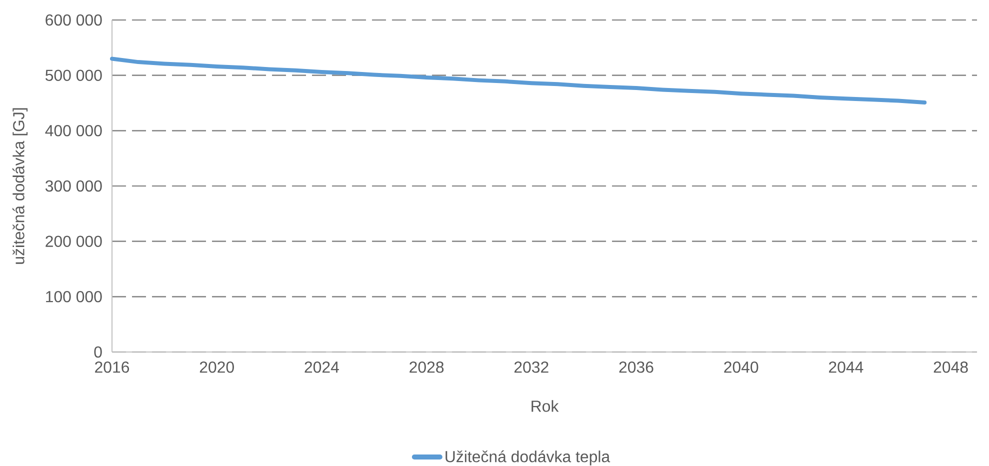 The height and width of the screenshot is (466, 989). What do you see at coordinates (74, 75) in the screenshot?
I see `y-tick-label: 500 000` at bounding box center [74, 75].